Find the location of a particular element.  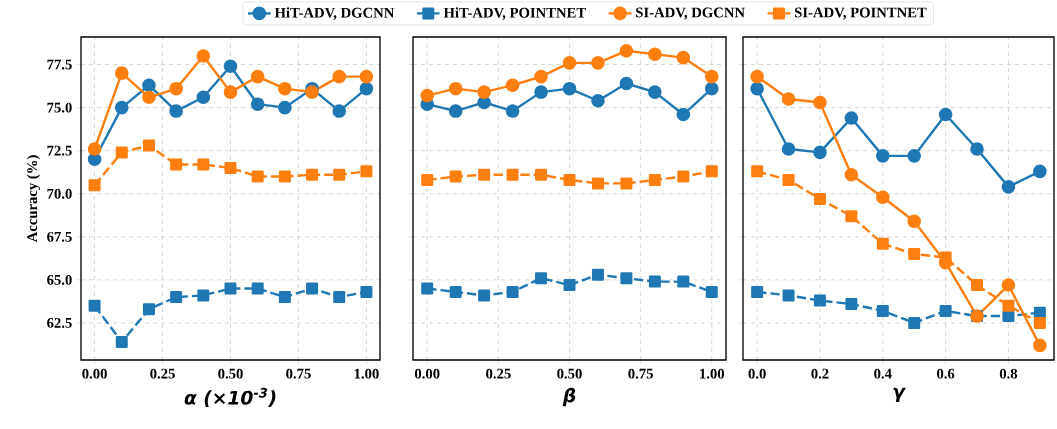

legend-label: SI-ADV, DGCNN is located at coordinates (690, 13).